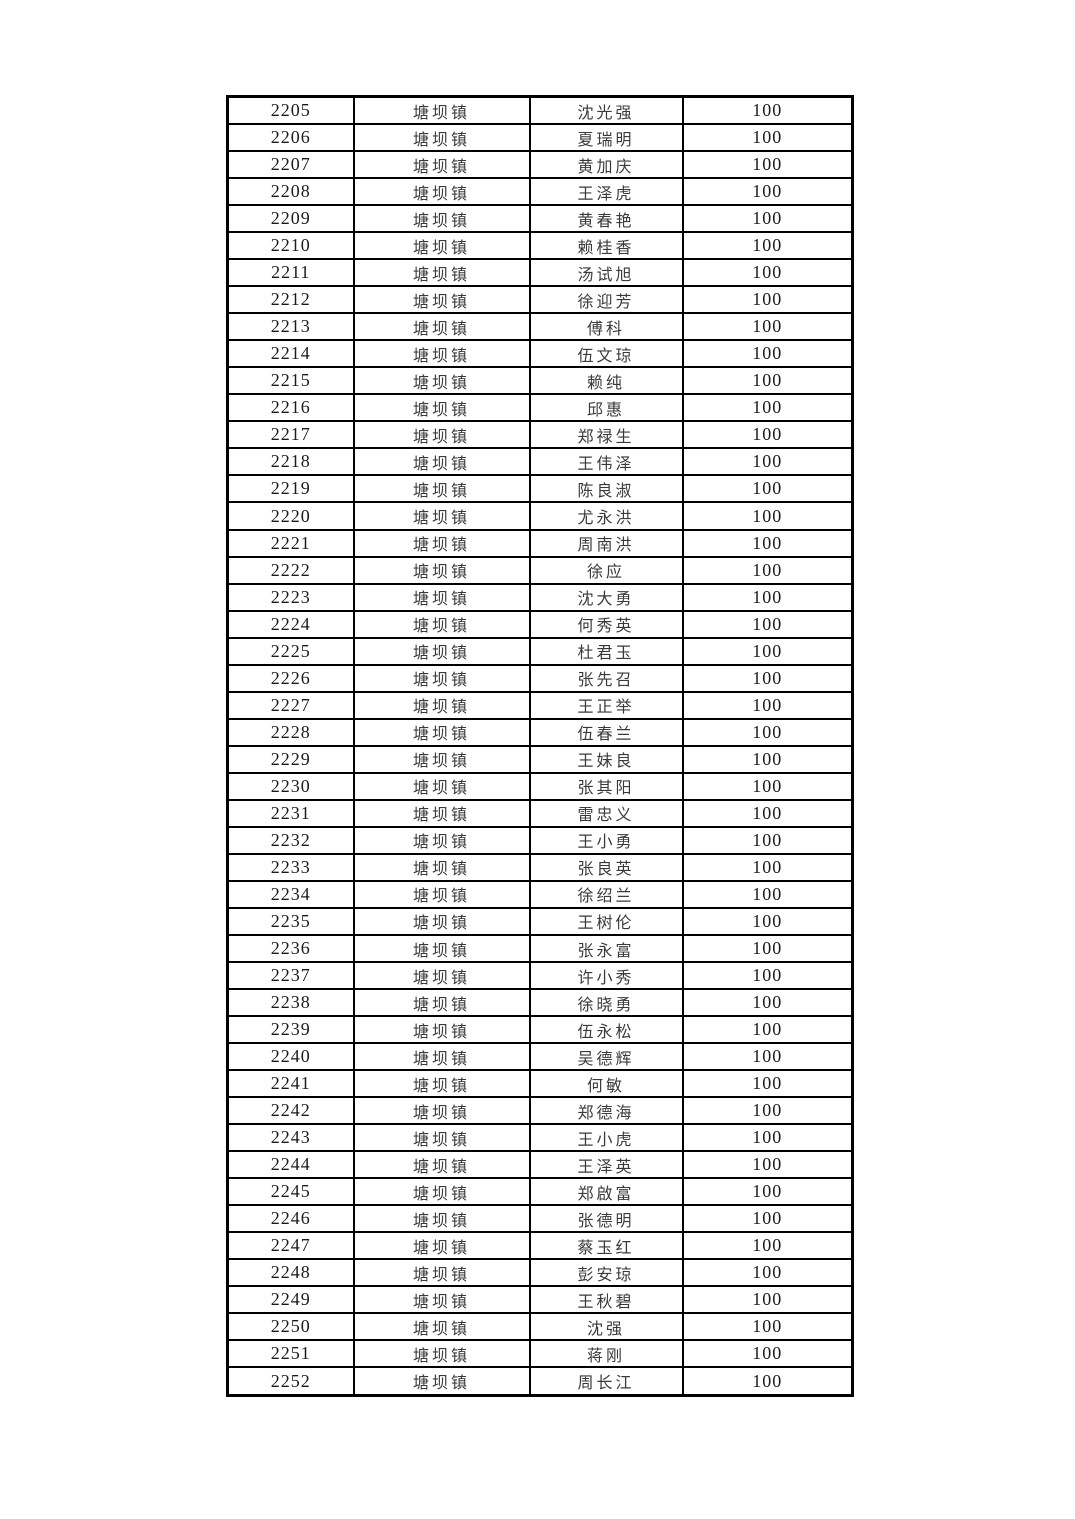 The width and height of the screenshot is (1075, 1519). Describe the element at coordinates (606, 543) in the screenshot. I see `name-cell: 周南洪` at that location.